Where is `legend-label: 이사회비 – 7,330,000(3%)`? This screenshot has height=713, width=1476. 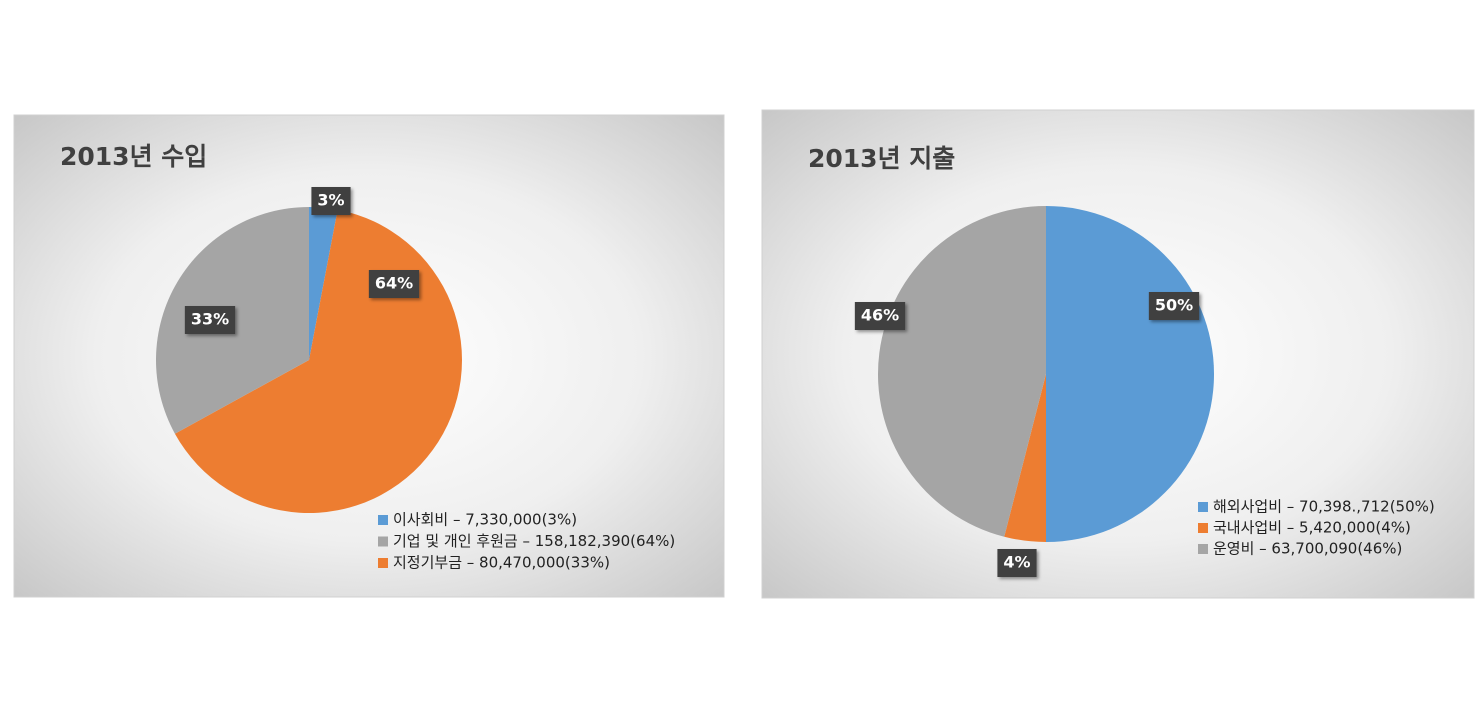
legend-label: 이사회비 – 7,330,000(3%) is located at coordinates (485, 520).